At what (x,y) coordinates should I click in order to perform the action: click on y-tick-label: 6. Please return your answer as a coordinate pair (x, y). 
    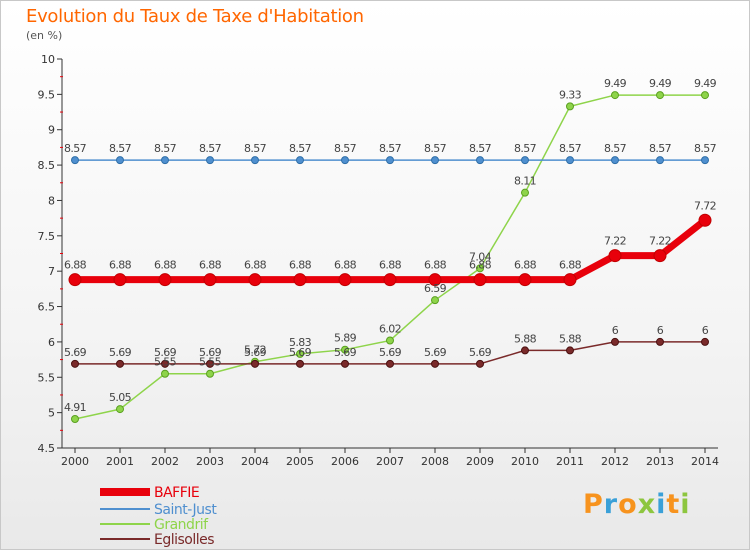
    Looking at the image, I should click on (51, 342).